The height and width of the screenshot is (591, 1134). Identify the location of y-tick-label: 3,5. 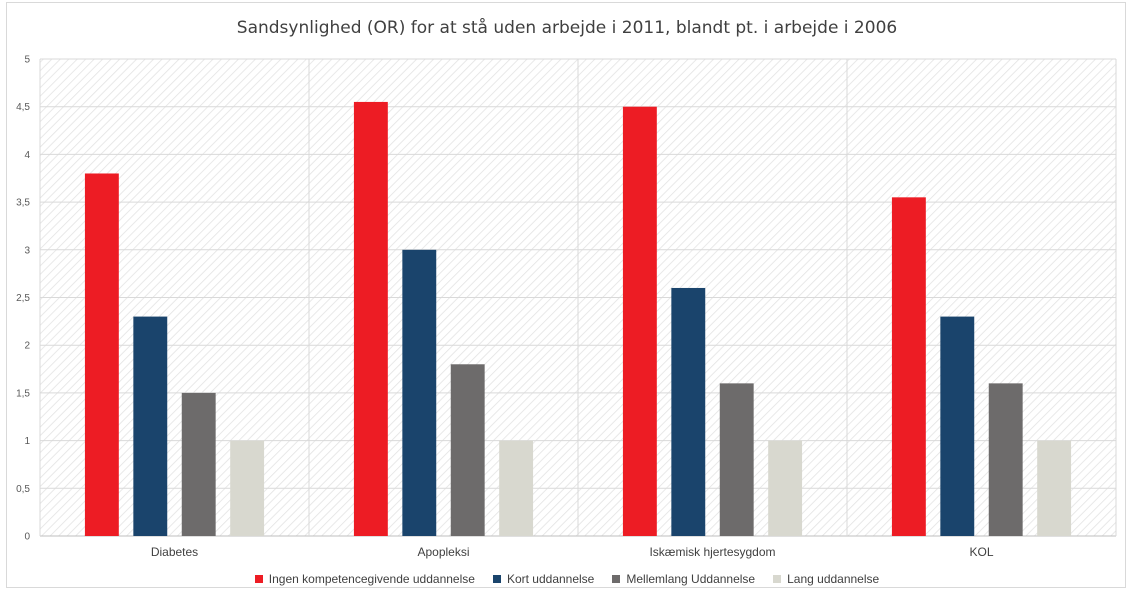
(23, 203).